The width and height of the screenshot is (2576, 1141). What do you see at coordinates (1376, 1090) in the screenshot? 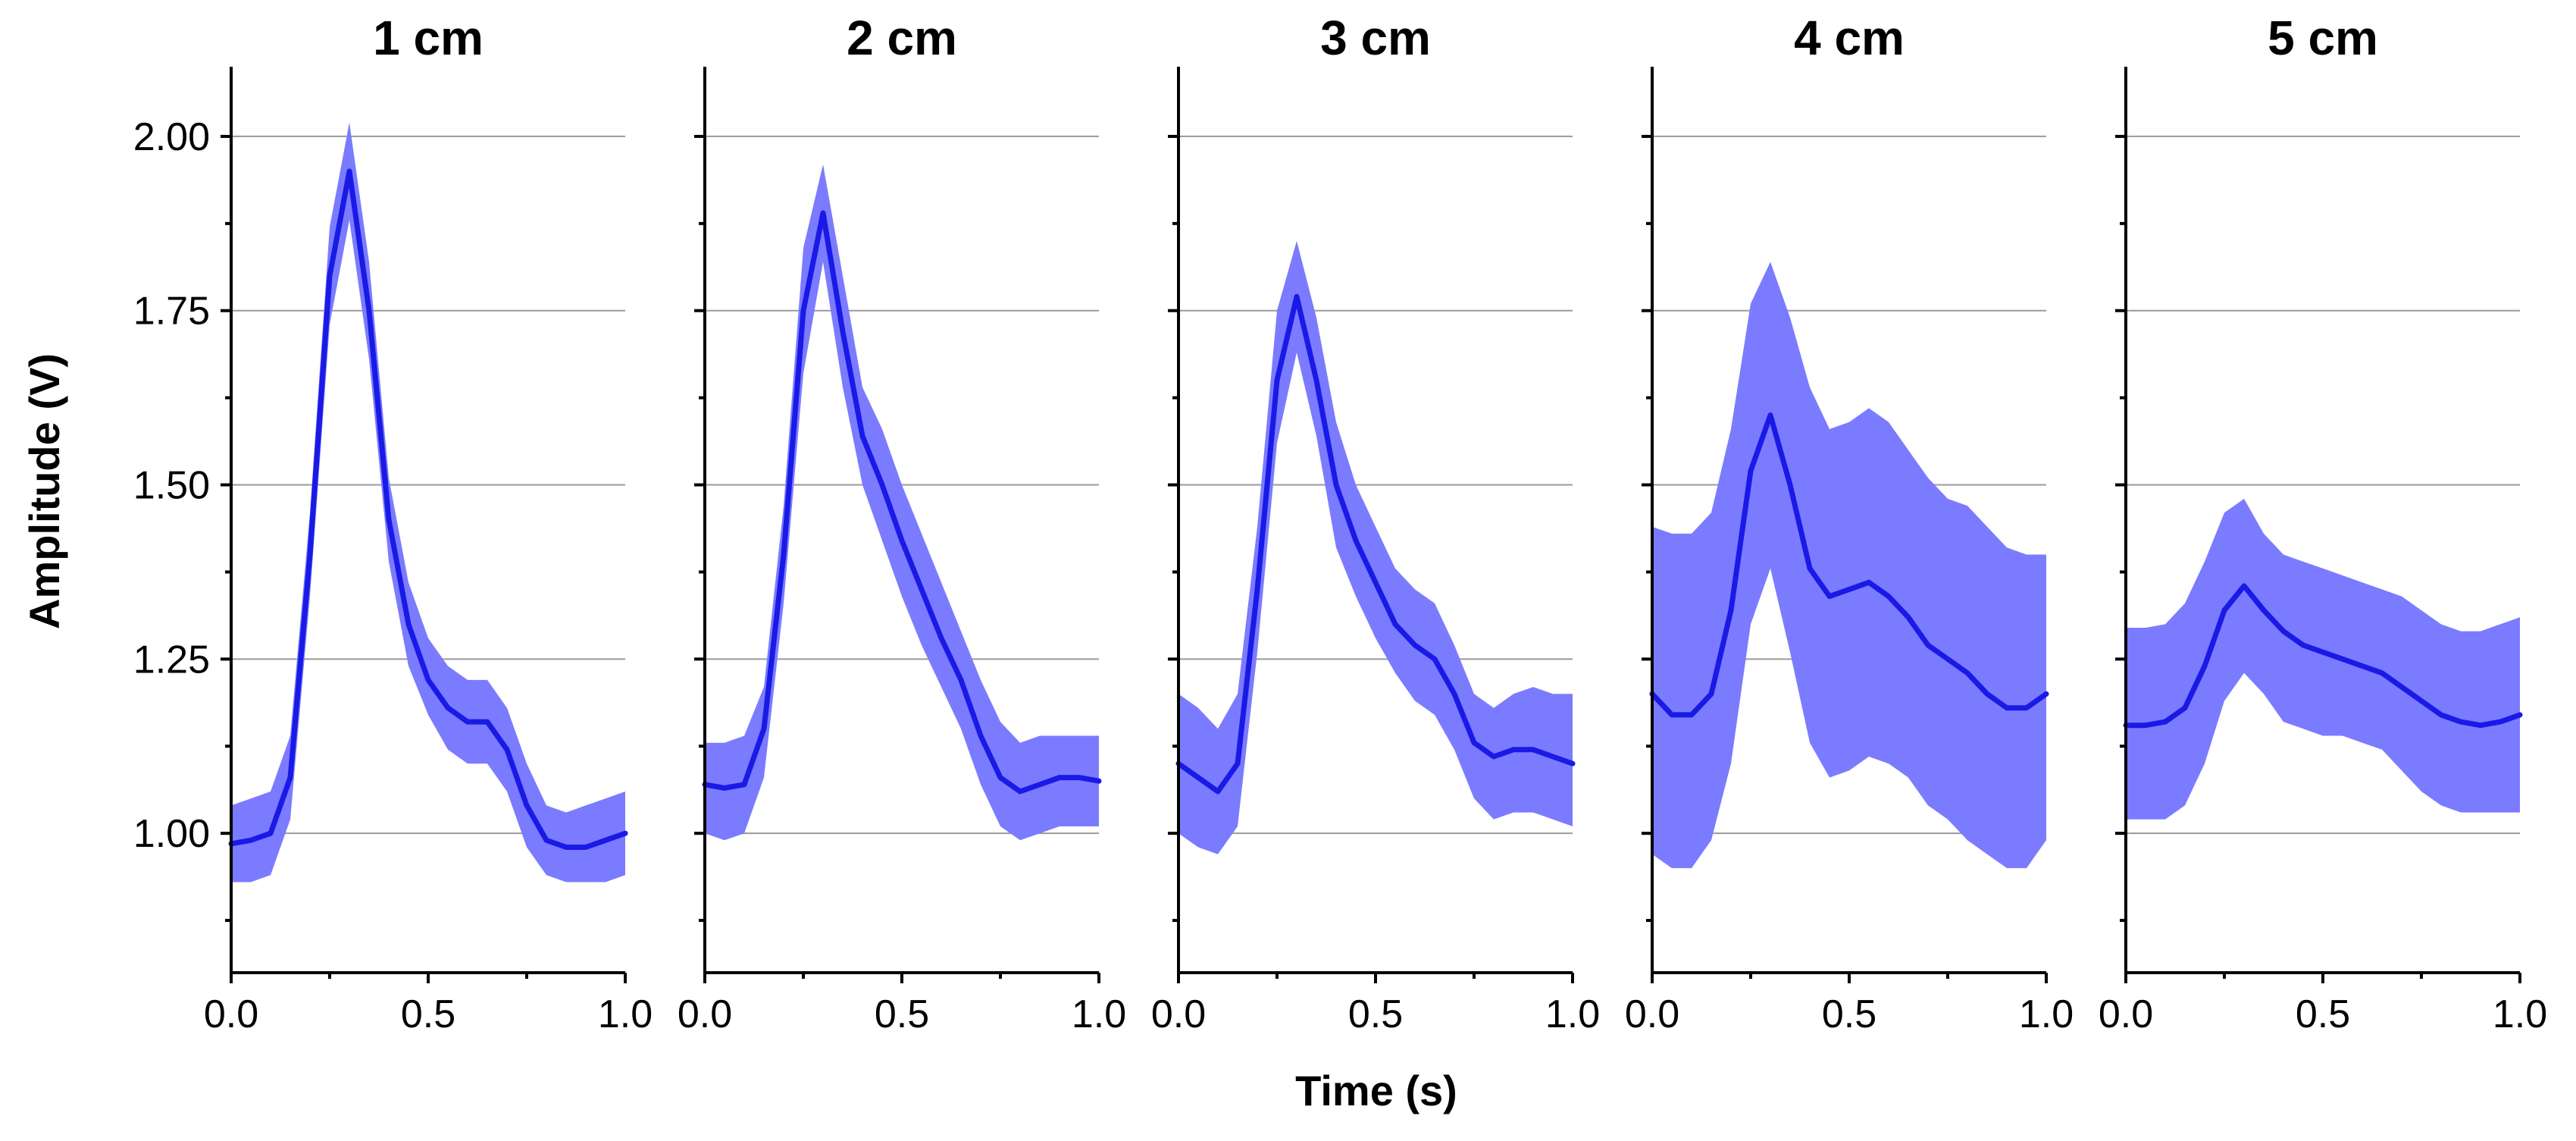
I see `x-axis-label: Time (s)` at bounding box center [1376, 1090].